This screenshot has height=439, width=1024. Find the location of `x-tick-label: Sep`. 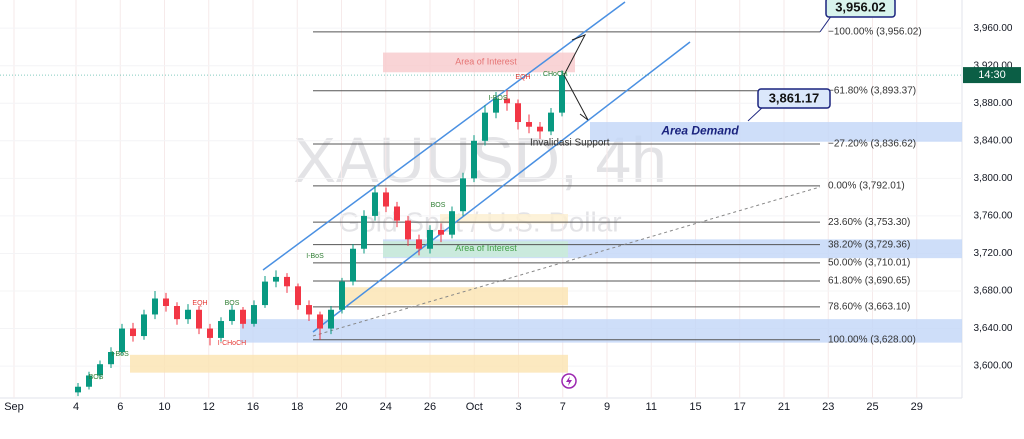

x-tick-label: Sep is located at coordinates (14, 407).